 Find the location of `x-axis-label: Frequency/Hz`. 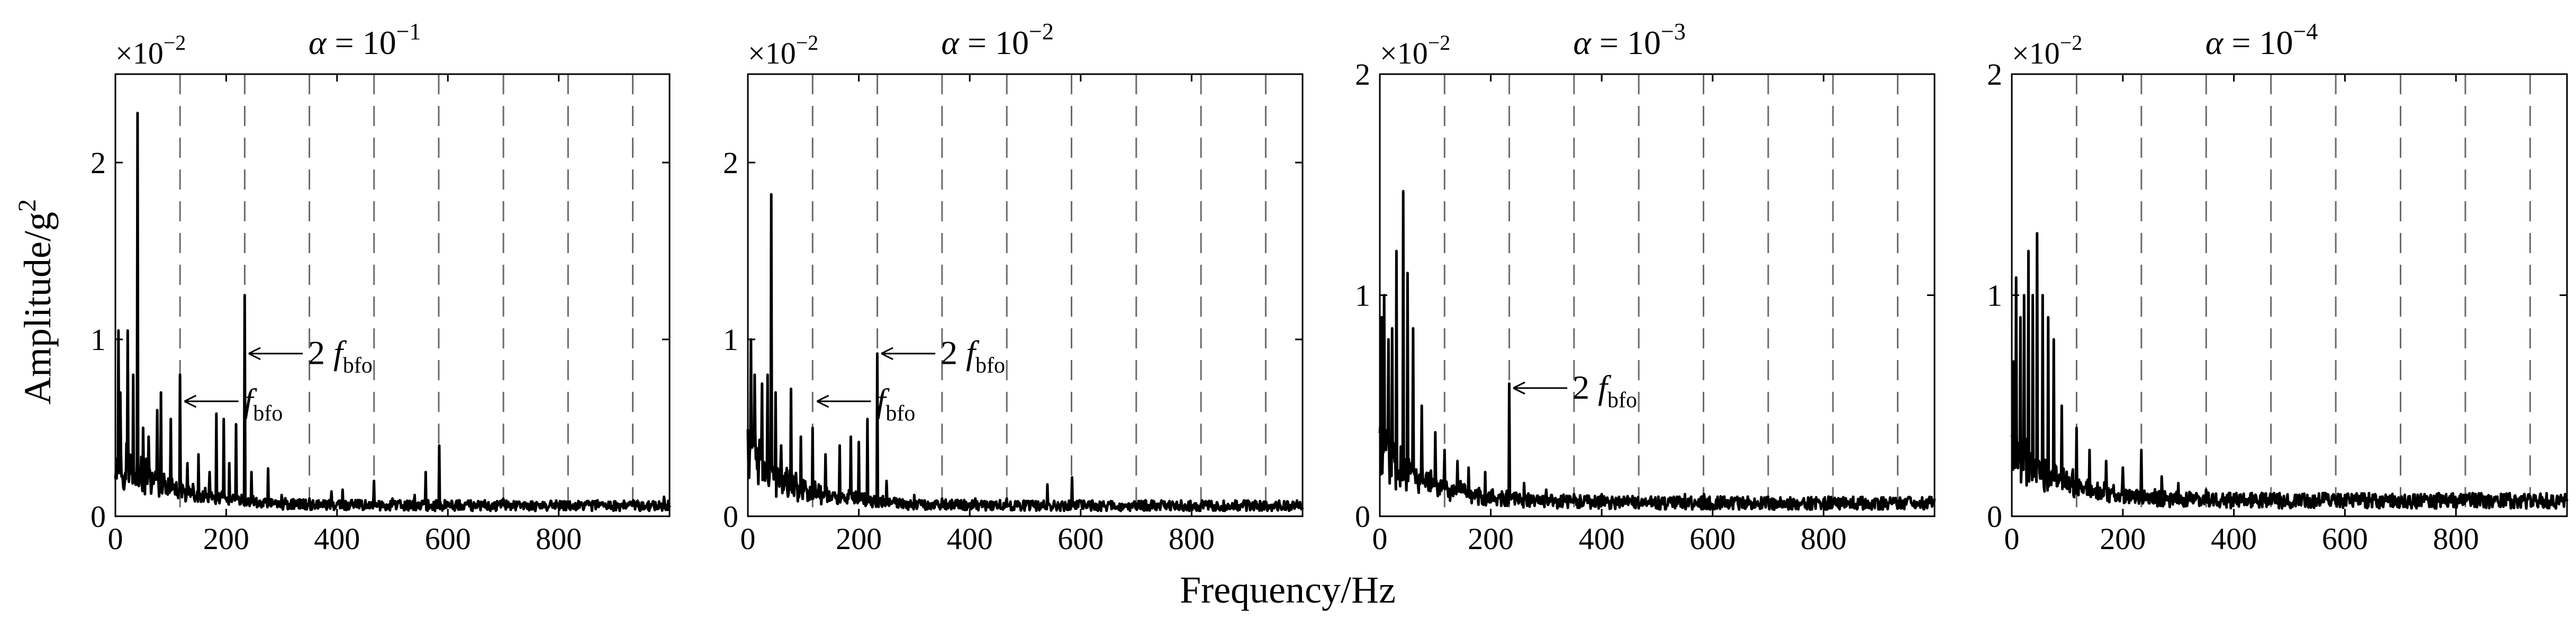

x-axis-label: Frequency/Hz is located at coordinates (1288, 590).